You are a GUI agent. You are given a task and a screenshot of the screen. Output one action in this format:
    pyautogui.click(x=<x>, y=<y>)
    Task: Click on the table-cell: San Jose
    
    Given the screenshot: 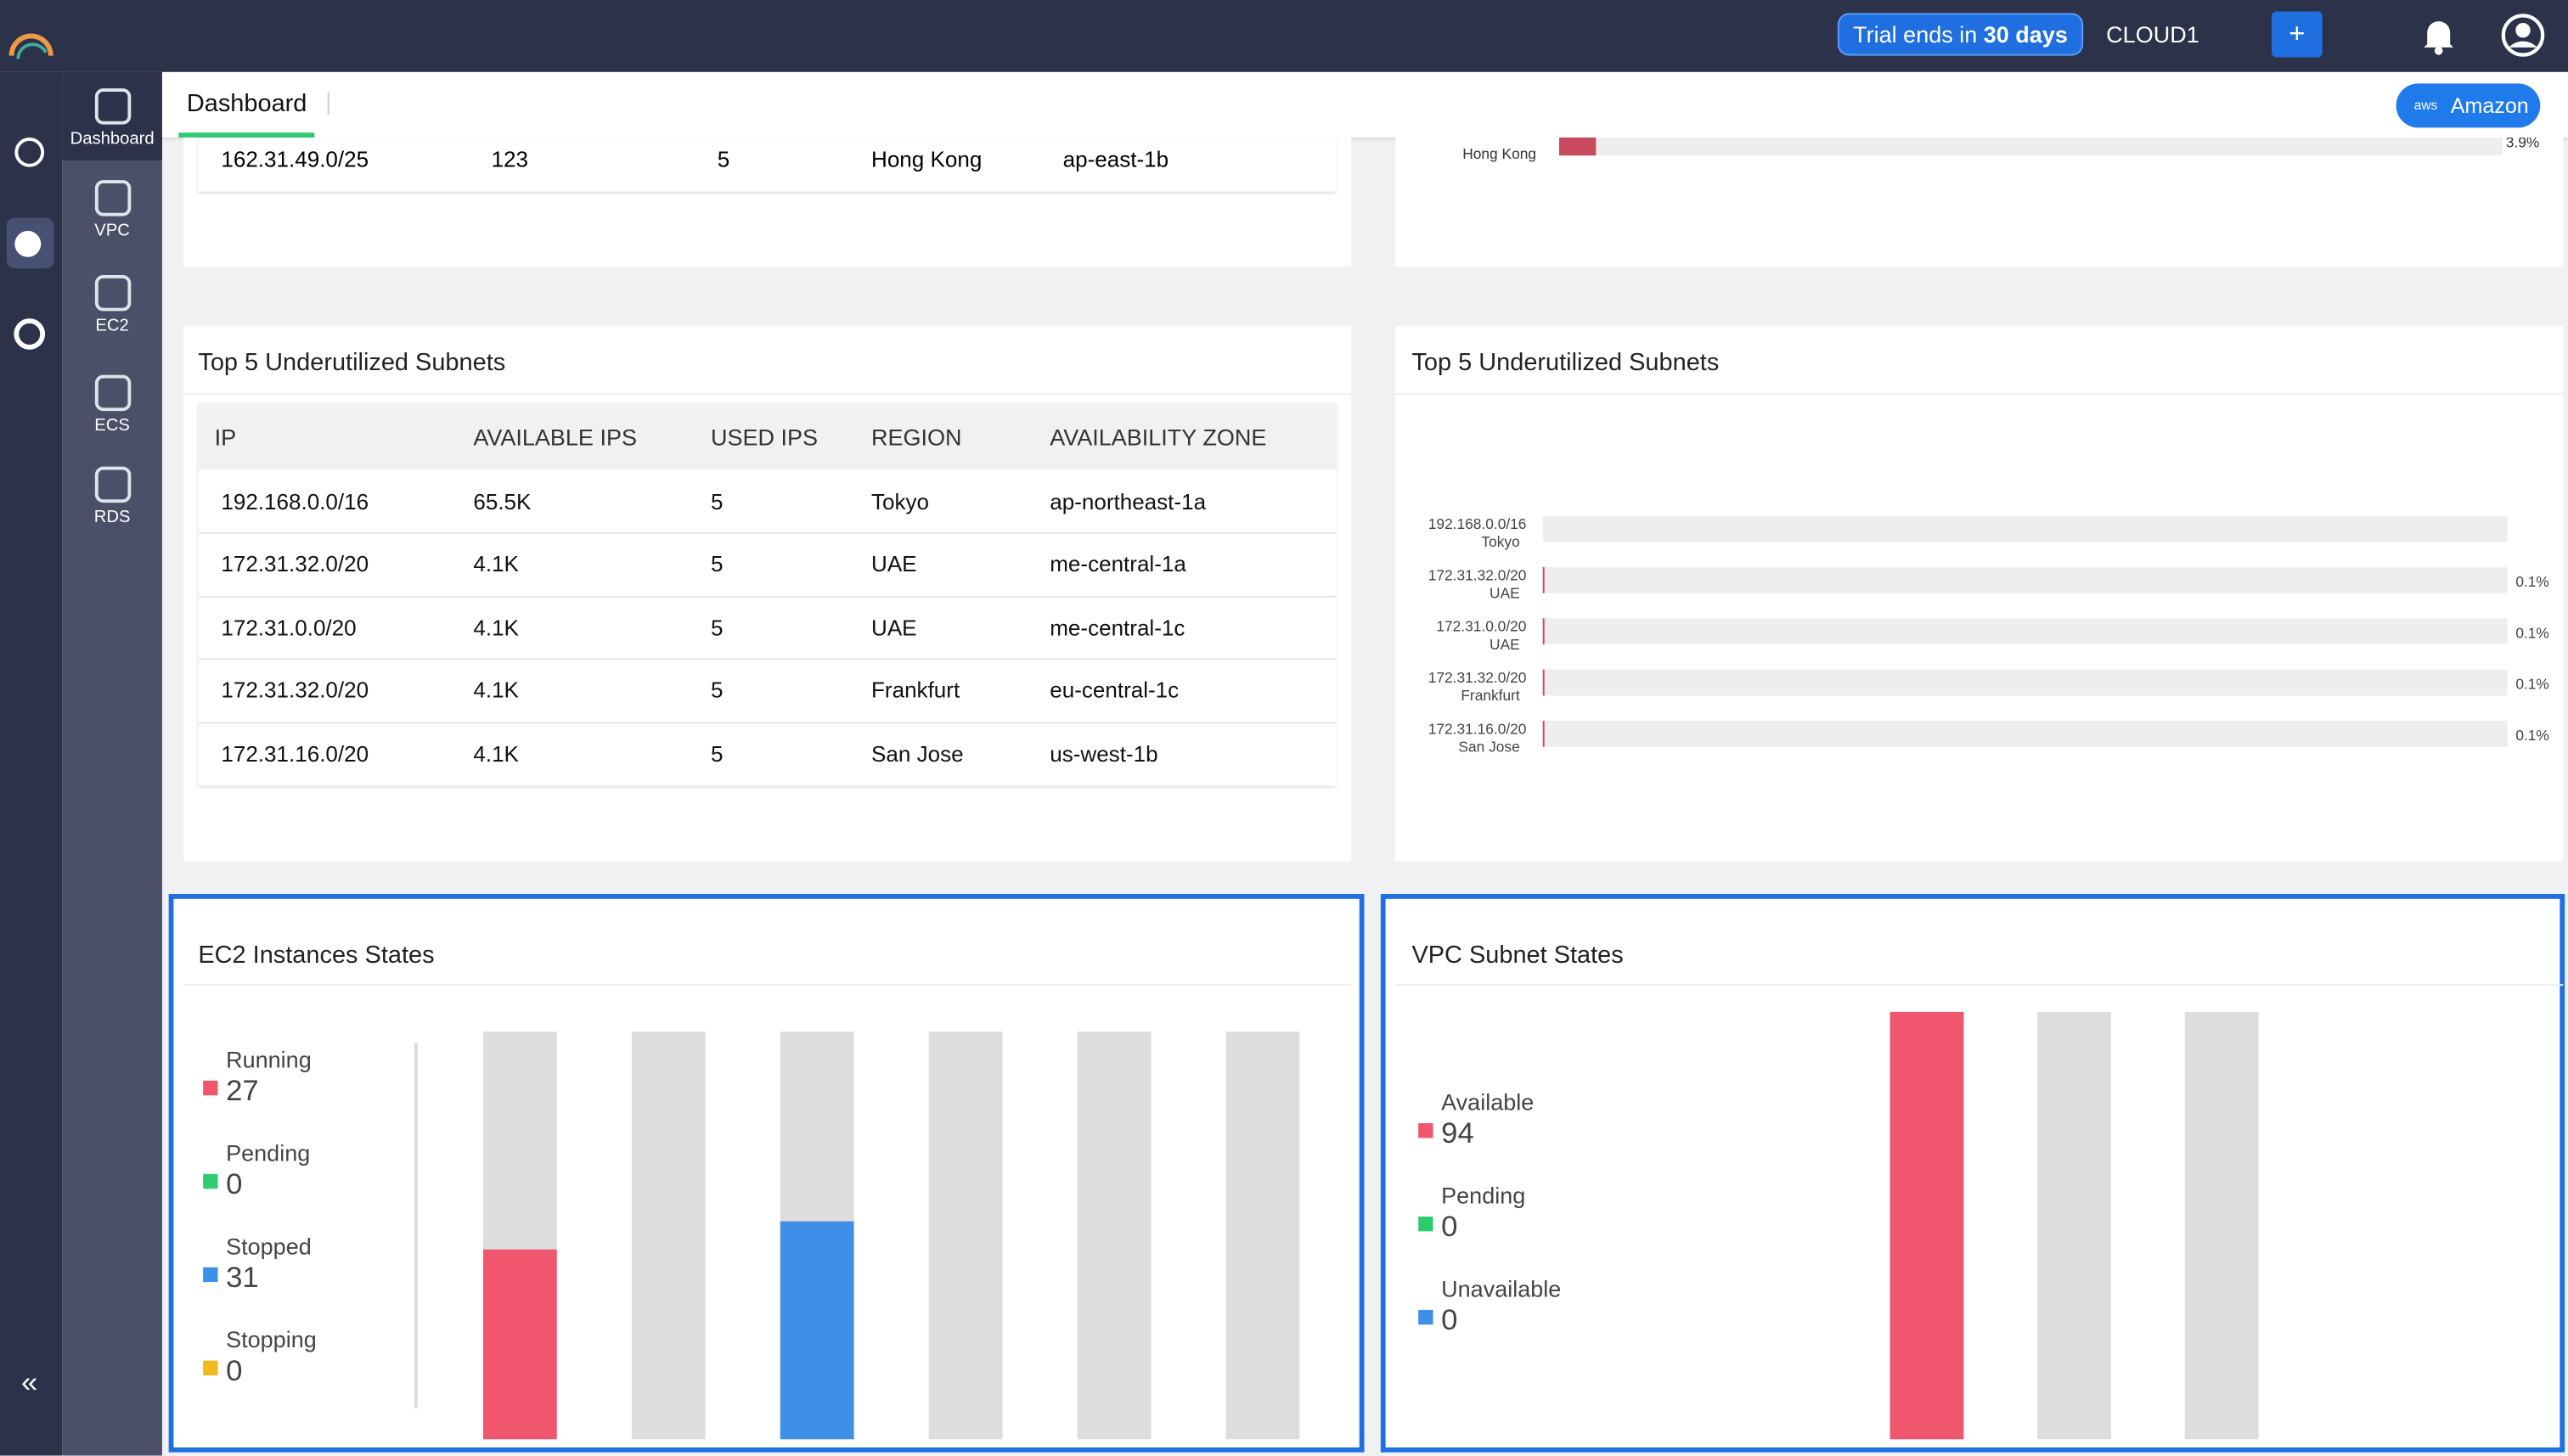 What is the action you would take?
    pyautogui.click(x=917, y=753)
    